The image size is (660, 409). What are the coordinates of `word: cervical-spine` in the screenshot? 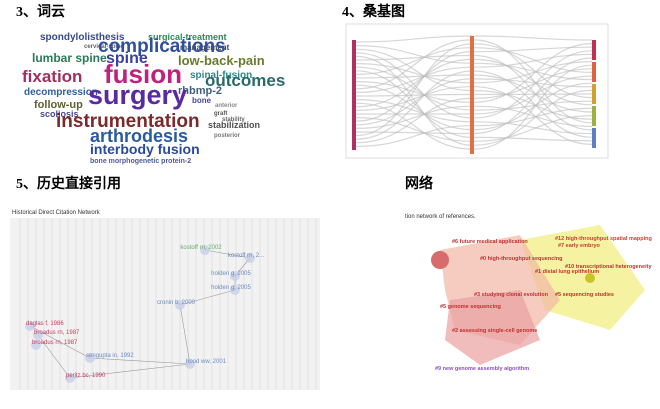 It's located at (104, 47).